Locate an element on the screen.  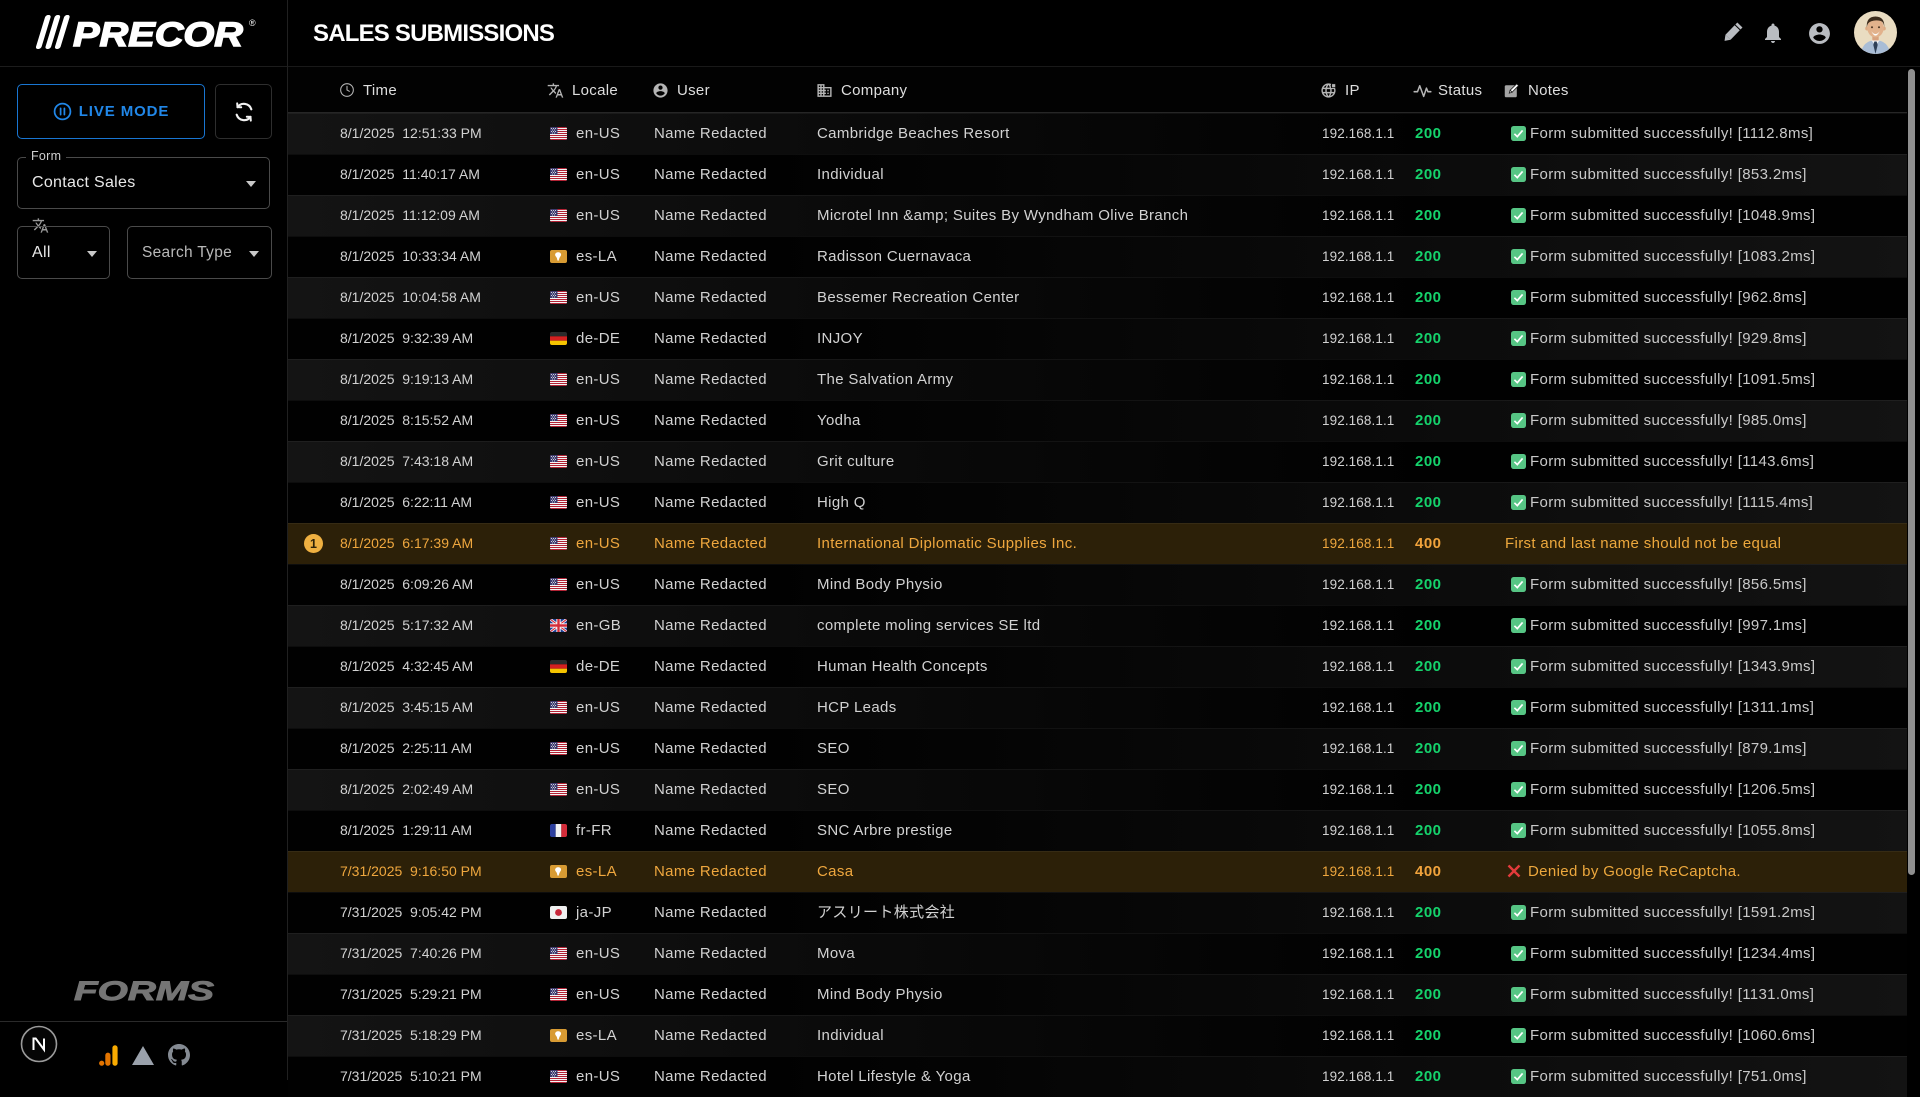
svg-text: PRECOR is located at coordinates (158, 33).